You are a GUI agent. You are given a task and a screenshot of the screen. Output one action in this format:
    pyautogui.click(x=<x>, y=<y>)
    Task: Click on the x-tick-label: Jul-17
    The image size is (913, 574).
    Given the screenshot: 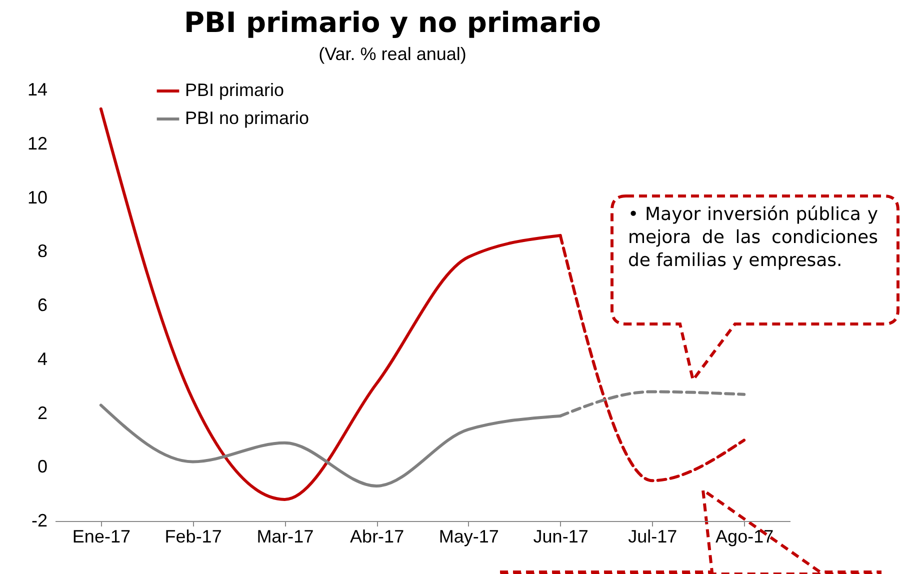 What is the action you would take?
    pyautogui.click(x=653, y=536)
    